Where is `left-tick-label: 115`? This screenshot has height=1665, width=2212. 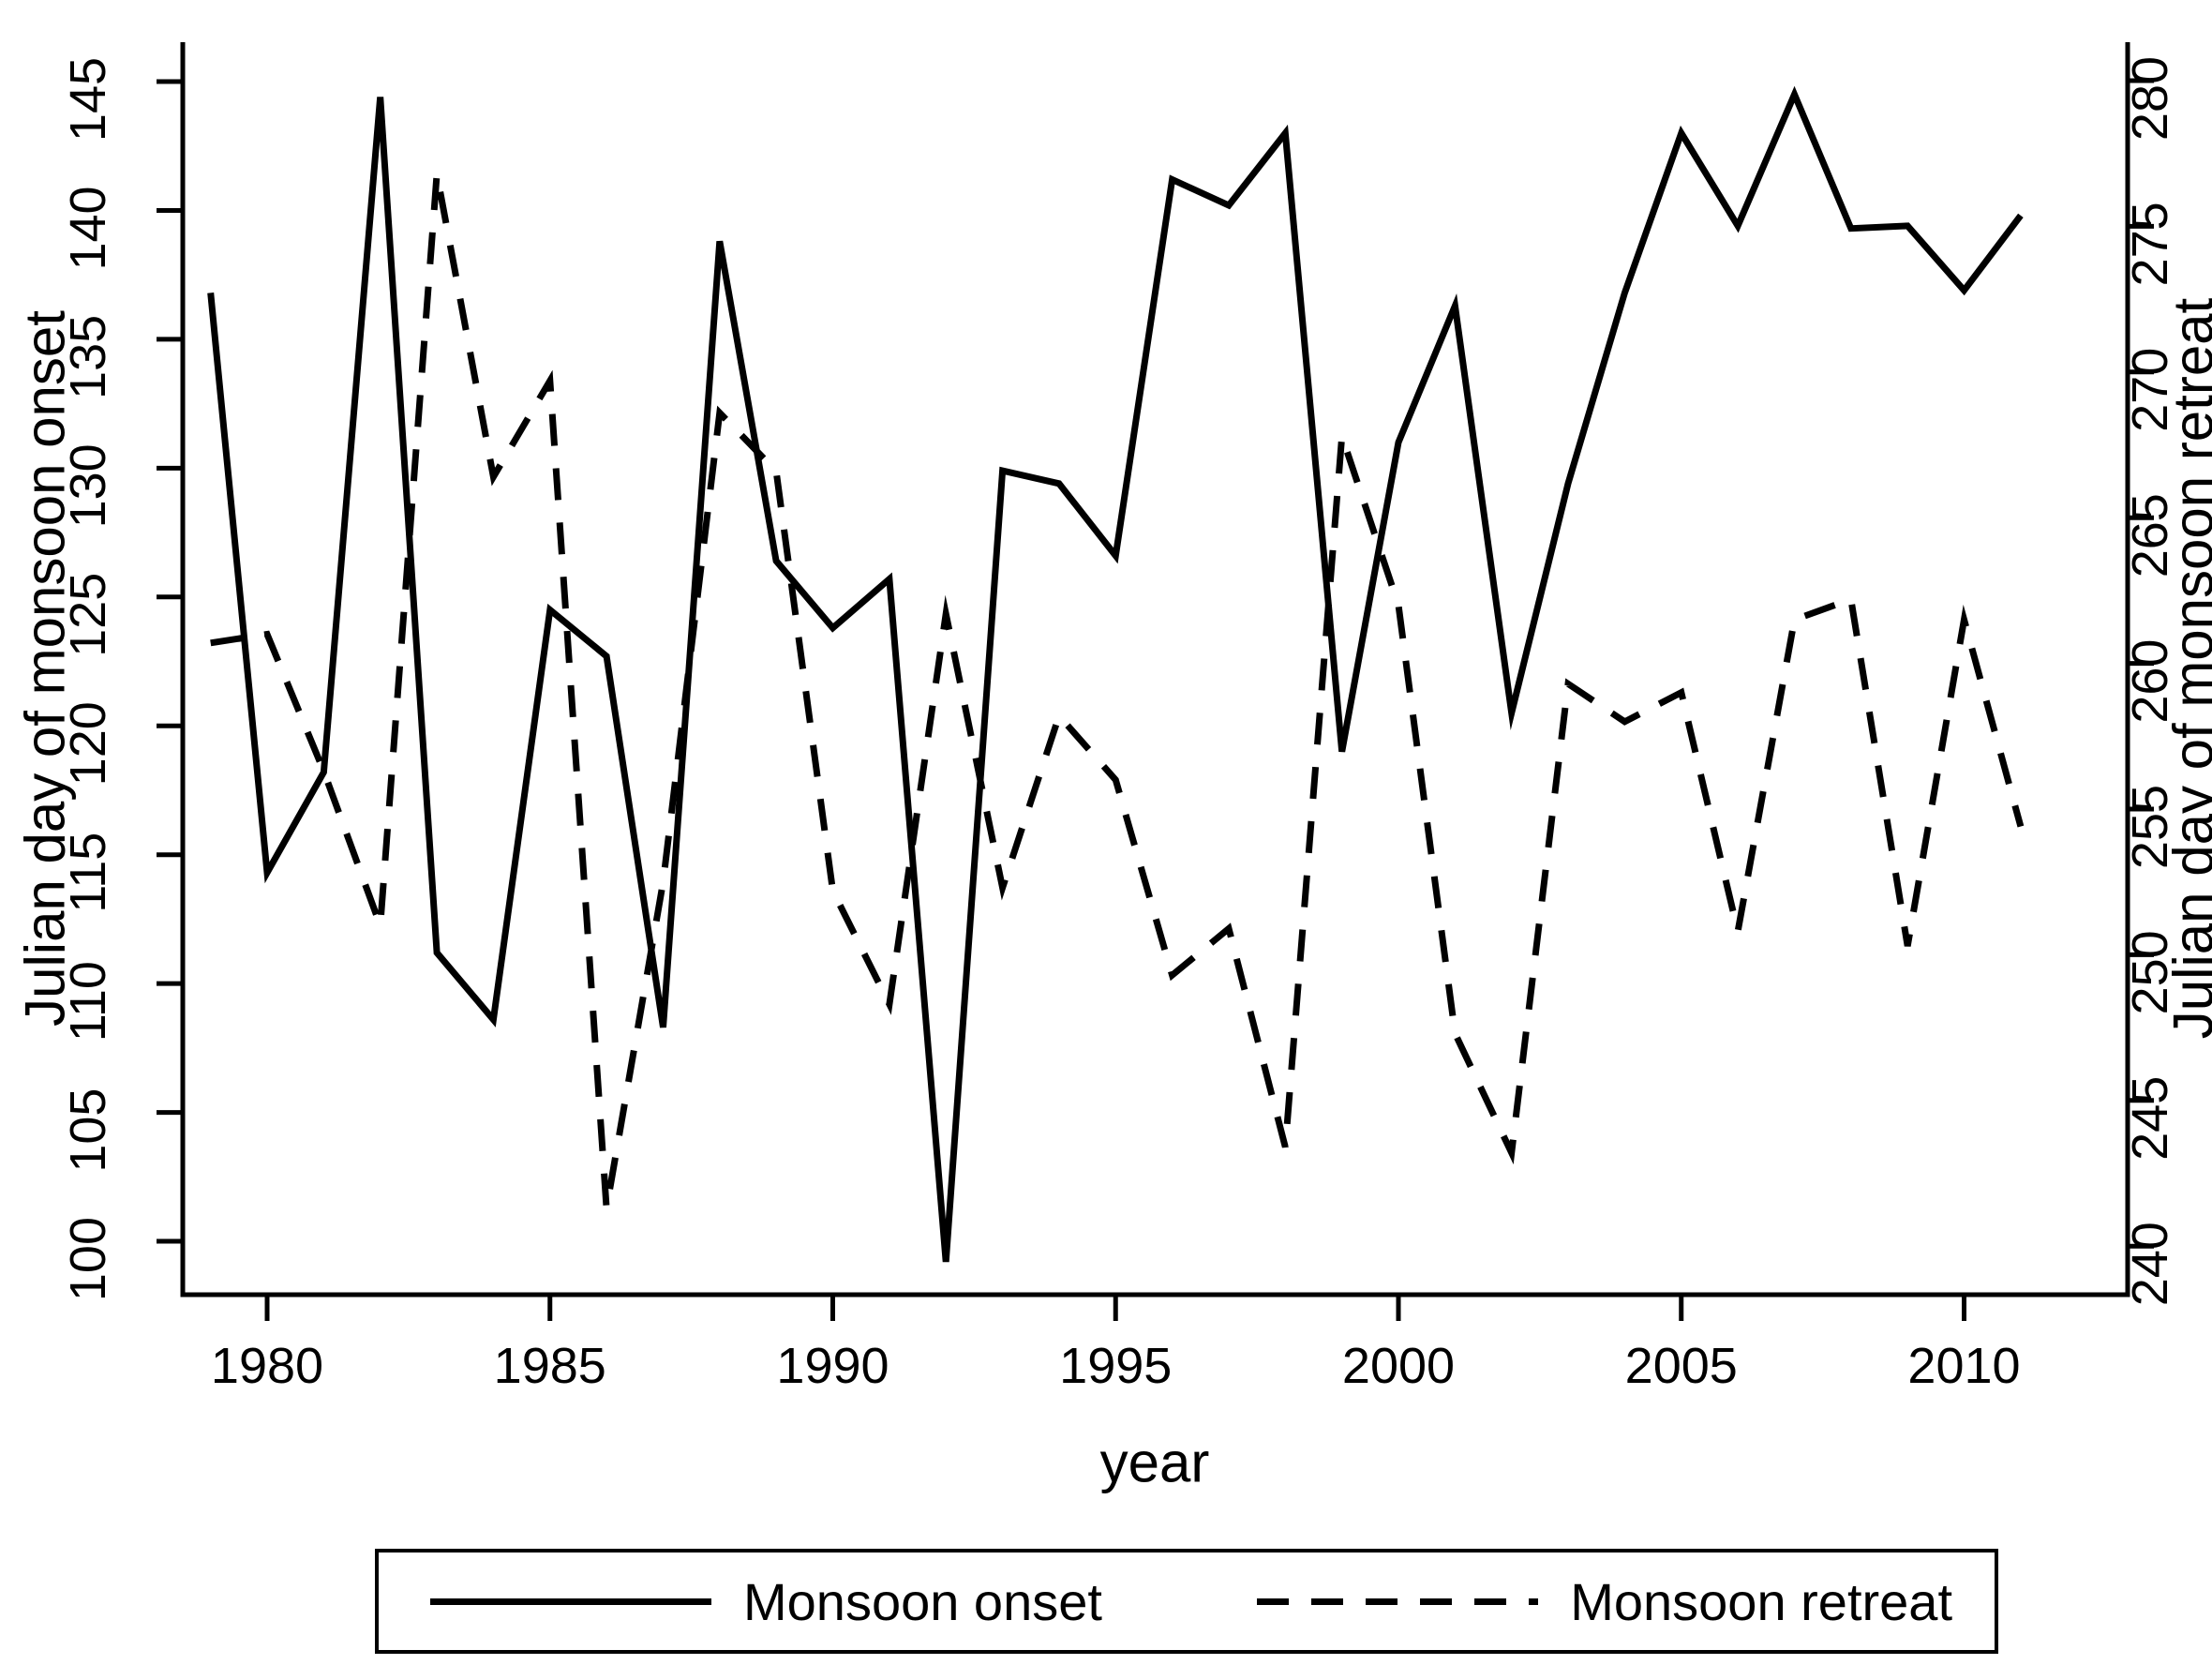 left-tick-label: 115 is located at coordinates (88, 872).